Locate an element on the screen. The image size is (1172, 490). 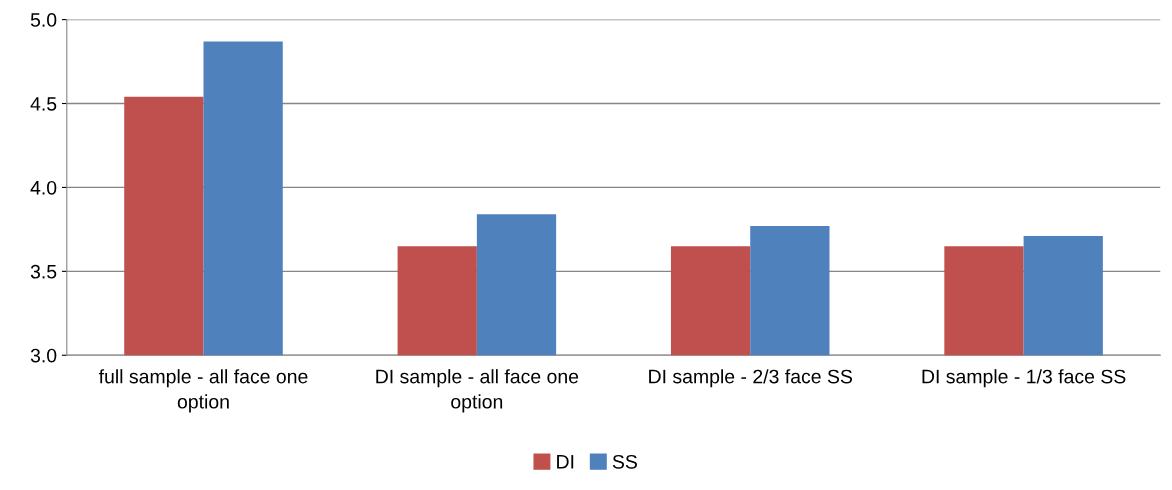
x-tick-label: full sample - all face one option is located at coordinates (203, 391).